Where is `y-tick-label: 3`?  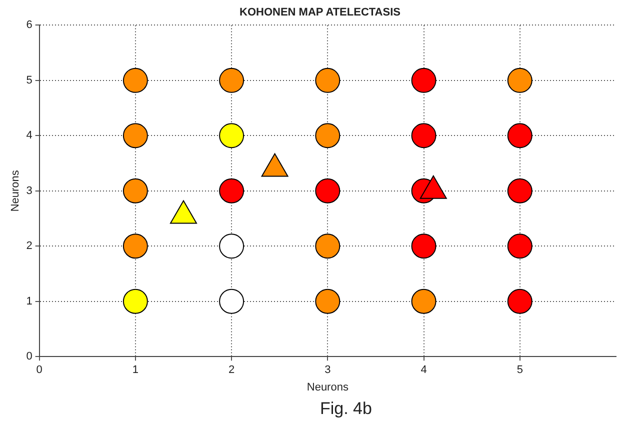
y-tick-label: 3 is located at coordinates (29, 190).